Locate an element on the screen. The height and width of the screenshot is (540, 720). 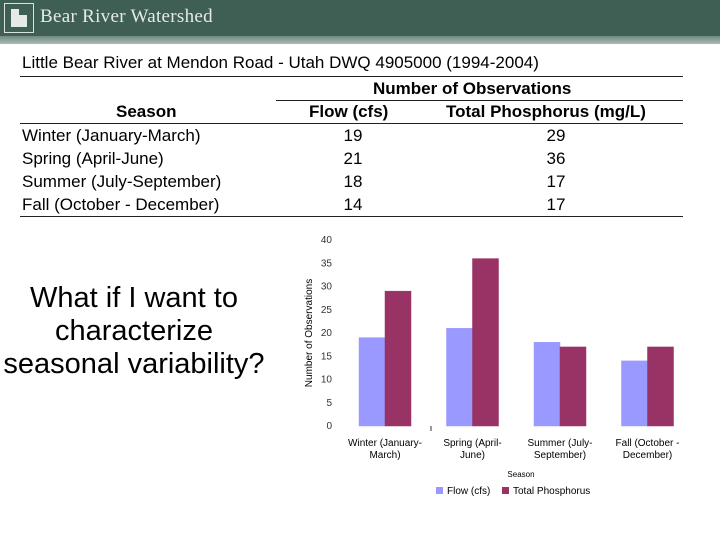
y-tick-label: 20 is located at coordinates (327, 333).